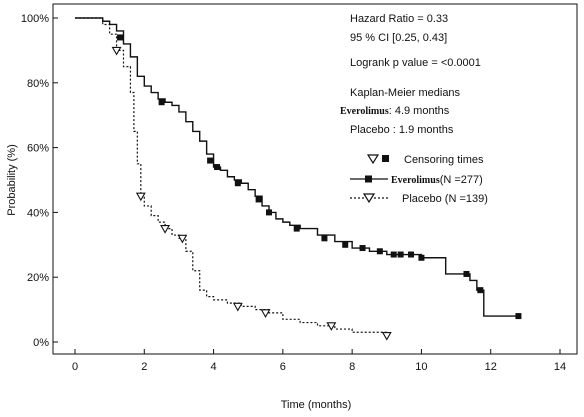 The image size is (584, 417). What do you see at coordinates (38, 149) in the screenshot?
I see `y-tick-label: 60%` at bounding box center [38, 149].